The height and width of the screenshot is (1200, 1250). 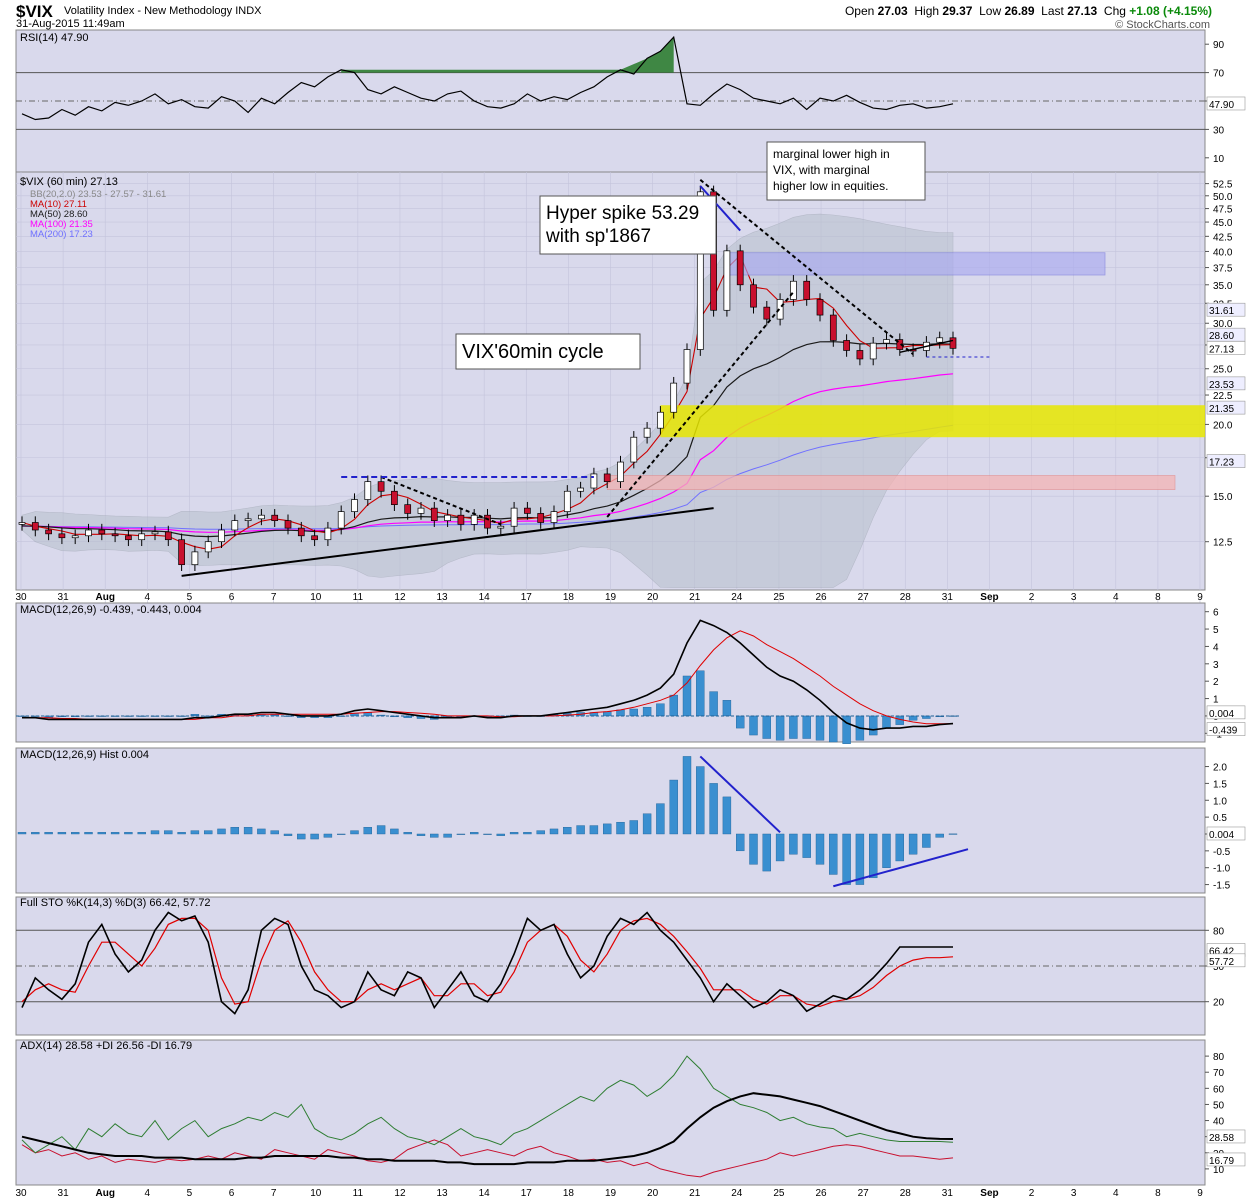 I want to click on annotation-hyper-spike-box, so click(x=628, y=225).